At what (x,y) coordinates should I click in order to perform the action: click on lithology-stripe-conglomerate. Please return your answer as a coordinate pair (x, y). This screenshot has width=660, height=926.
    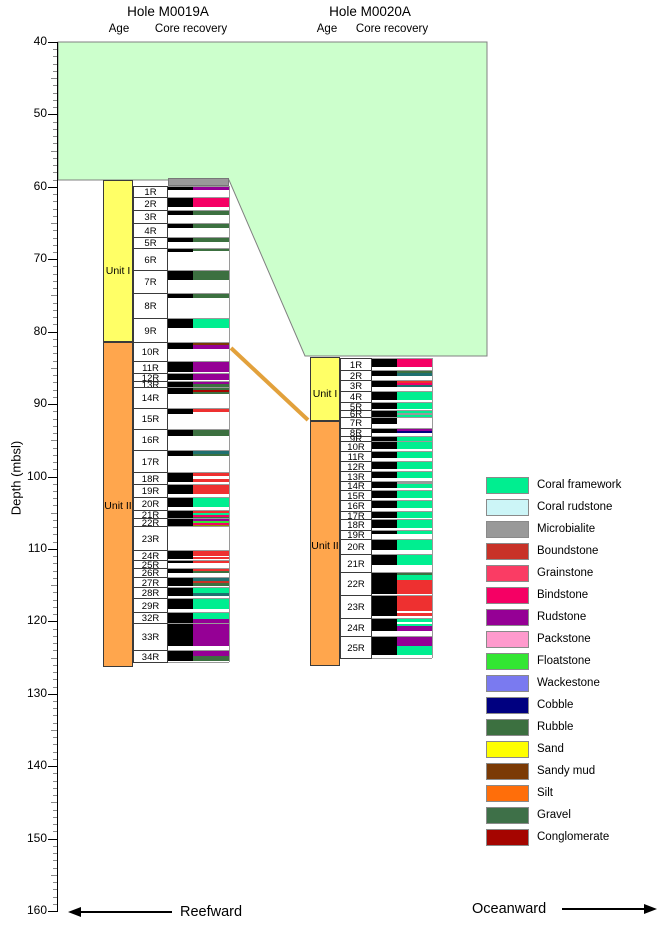
    Looking at the image, I should click on (211, 391).